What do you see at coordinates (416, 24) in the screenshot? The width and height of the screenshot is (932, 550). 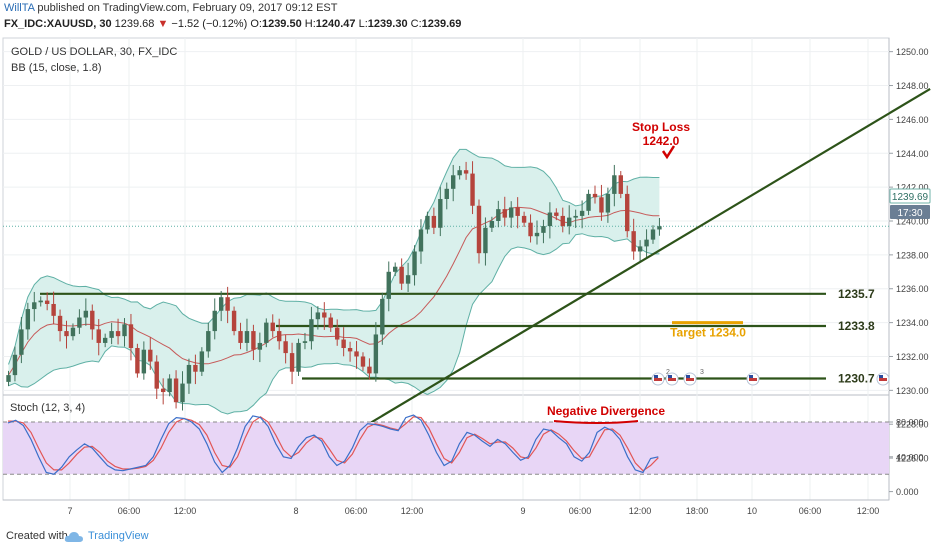 I see `close-label: C:` at bounding box center [416, 24].